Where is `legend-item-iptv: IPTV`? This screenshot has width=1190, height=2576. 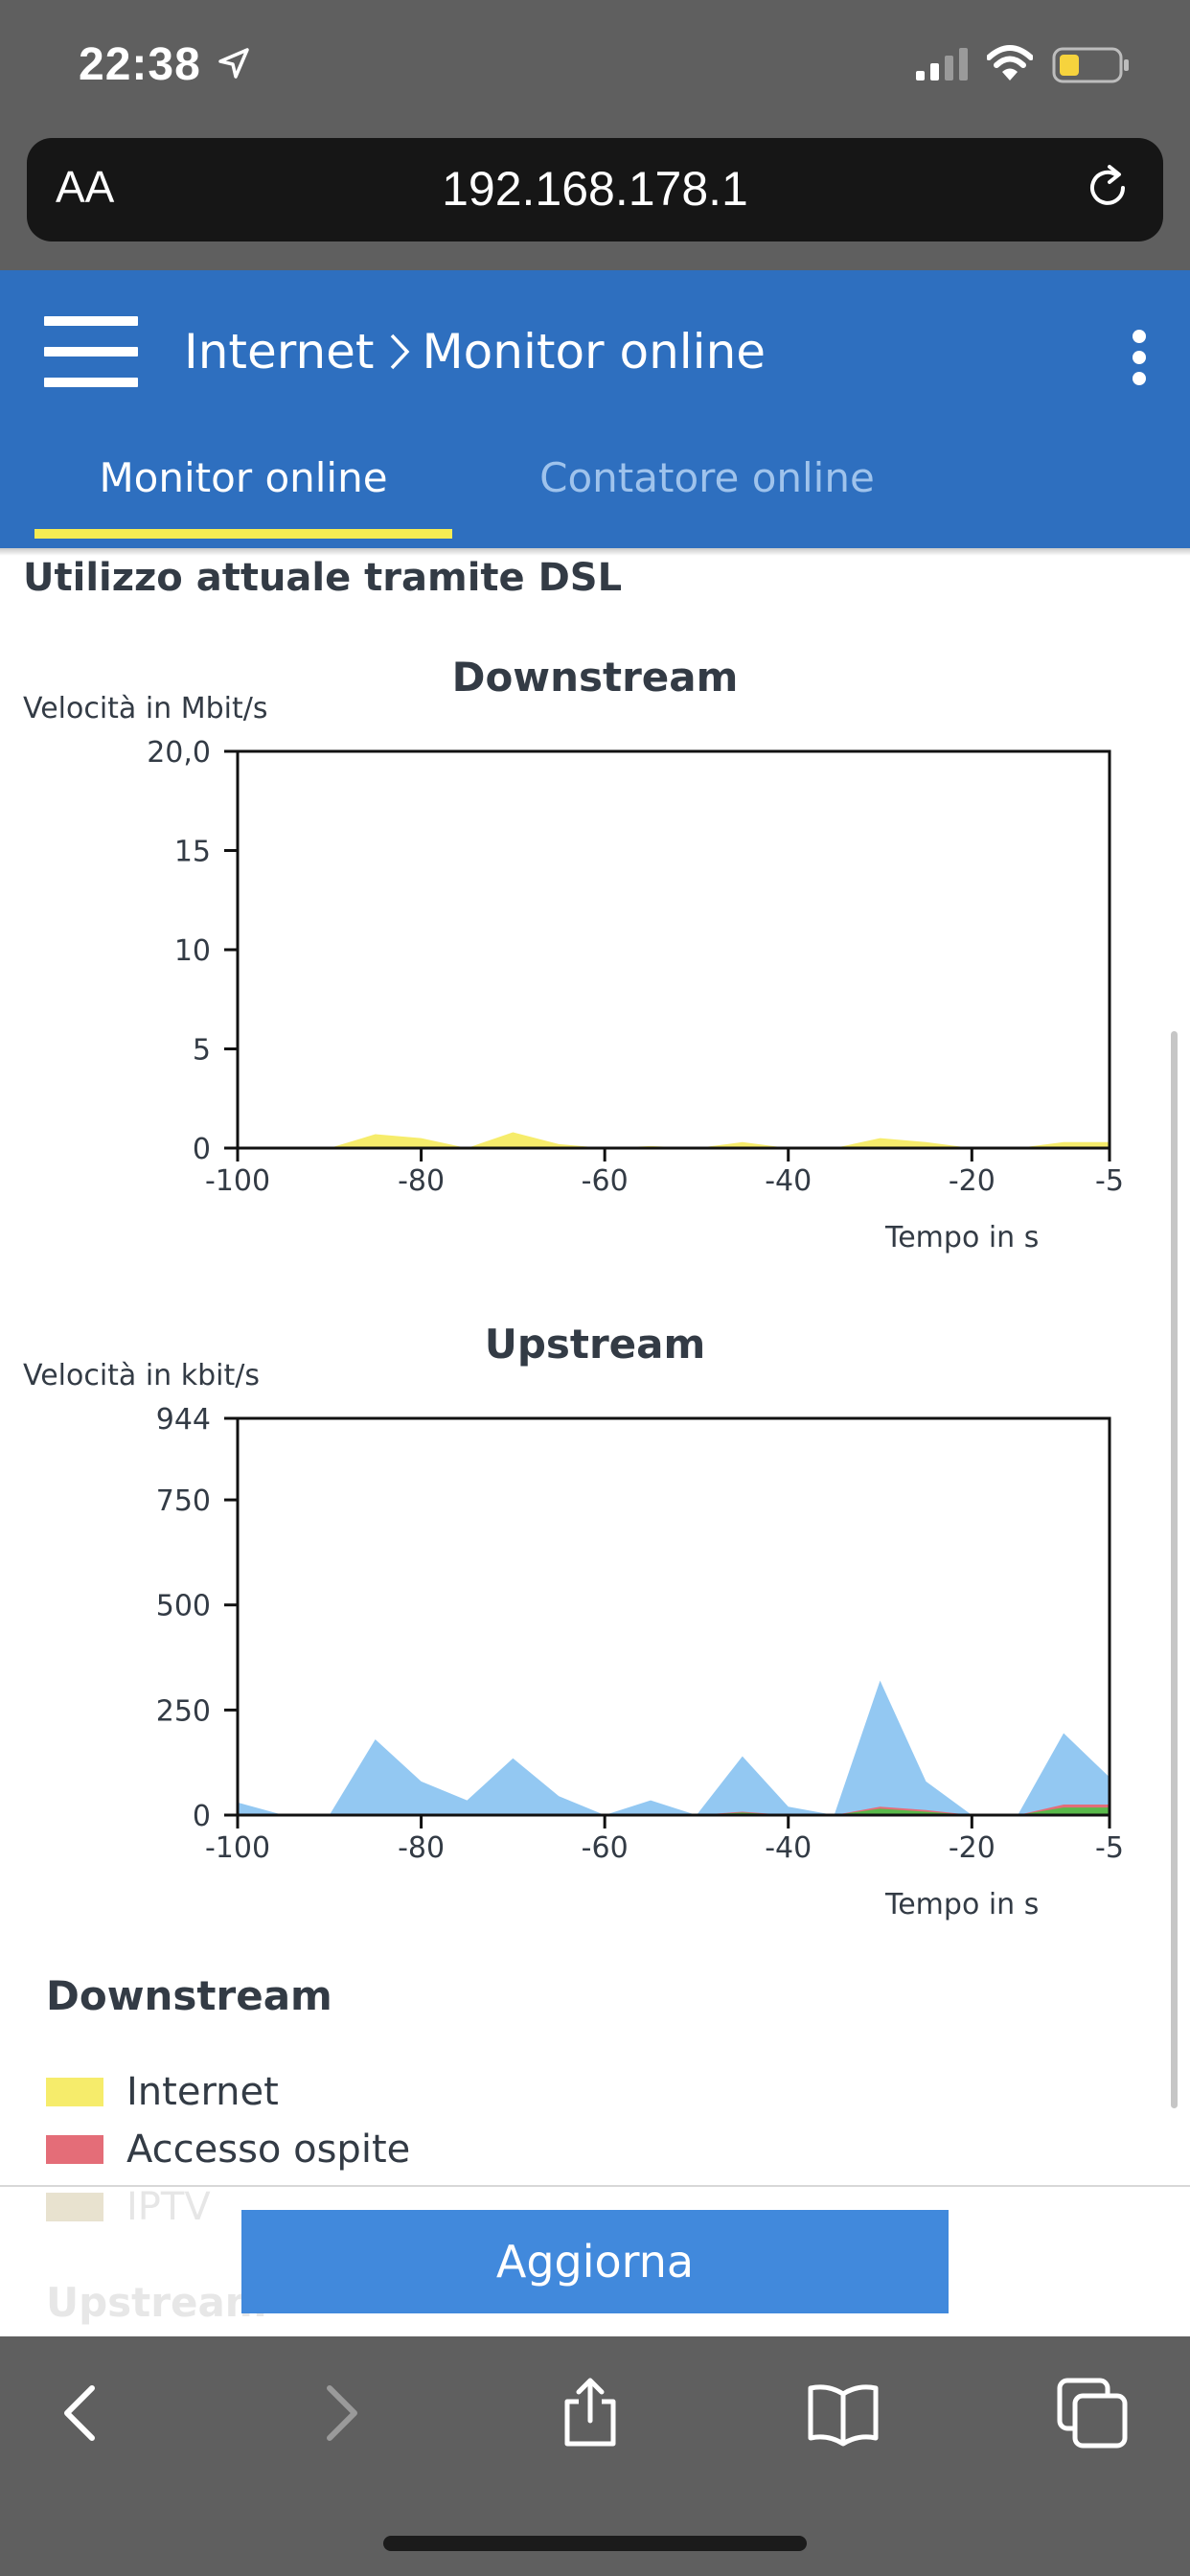
legend-item-iptv: IPTV is located at coordinates (128, 2207).